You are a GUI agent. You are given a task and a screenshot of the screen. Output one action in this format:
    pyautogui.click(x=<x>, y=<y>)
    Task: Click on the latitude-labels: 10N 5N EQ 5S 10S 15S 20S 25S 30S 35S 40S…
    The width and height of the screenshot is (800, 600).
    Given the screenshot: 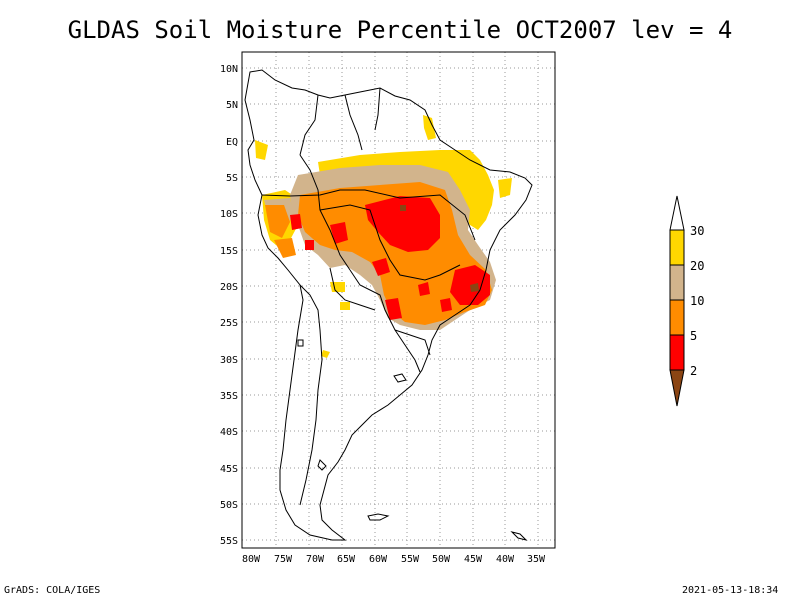 What is the action you would take?
    pyautogui.click(x=229, y=305)
    